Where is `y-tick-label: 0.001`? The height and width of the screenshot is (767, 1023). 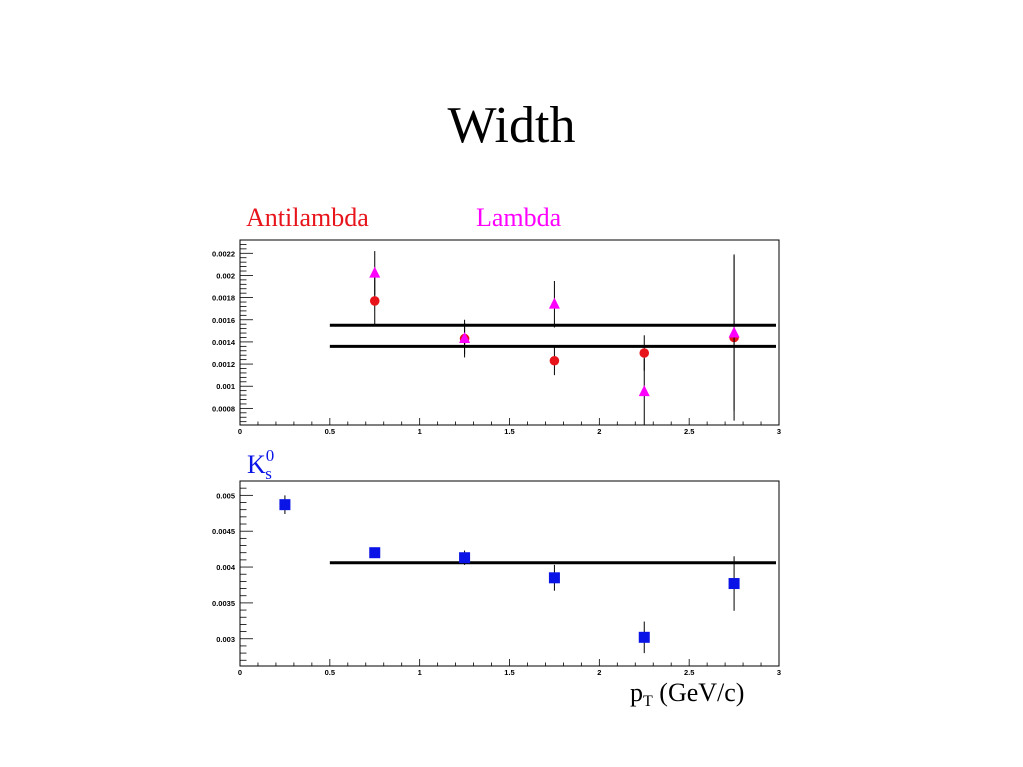
y-tick-label: 0.001 is located at coordinates (225, 386).